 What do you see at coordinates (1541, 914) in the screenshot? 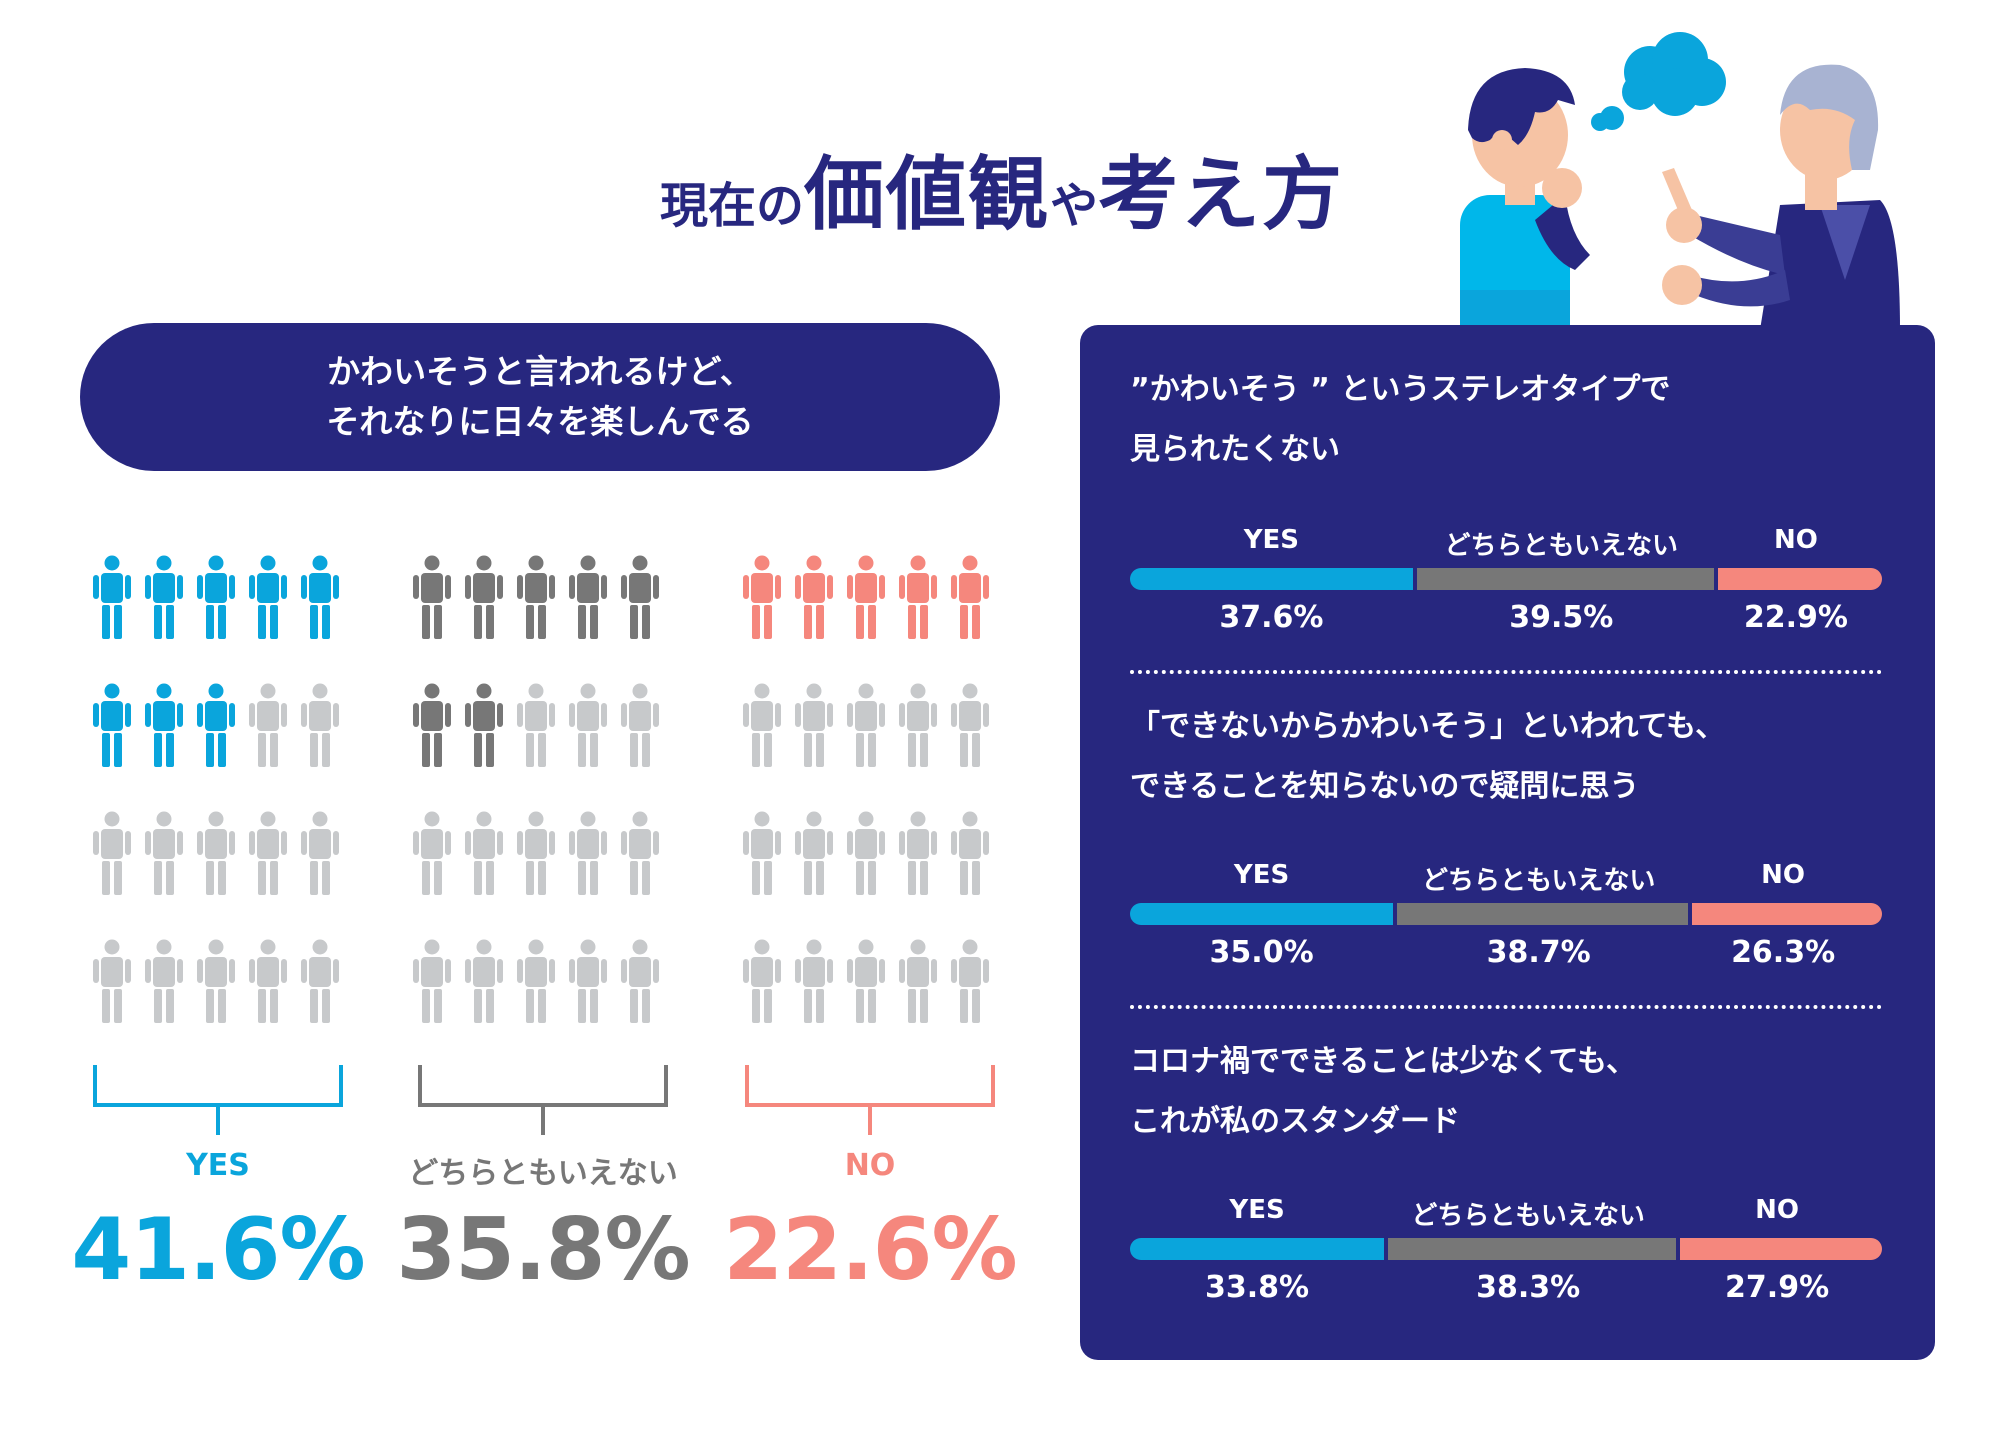
I see `q2-neutral-segment` at bounding box center [1541, 914].